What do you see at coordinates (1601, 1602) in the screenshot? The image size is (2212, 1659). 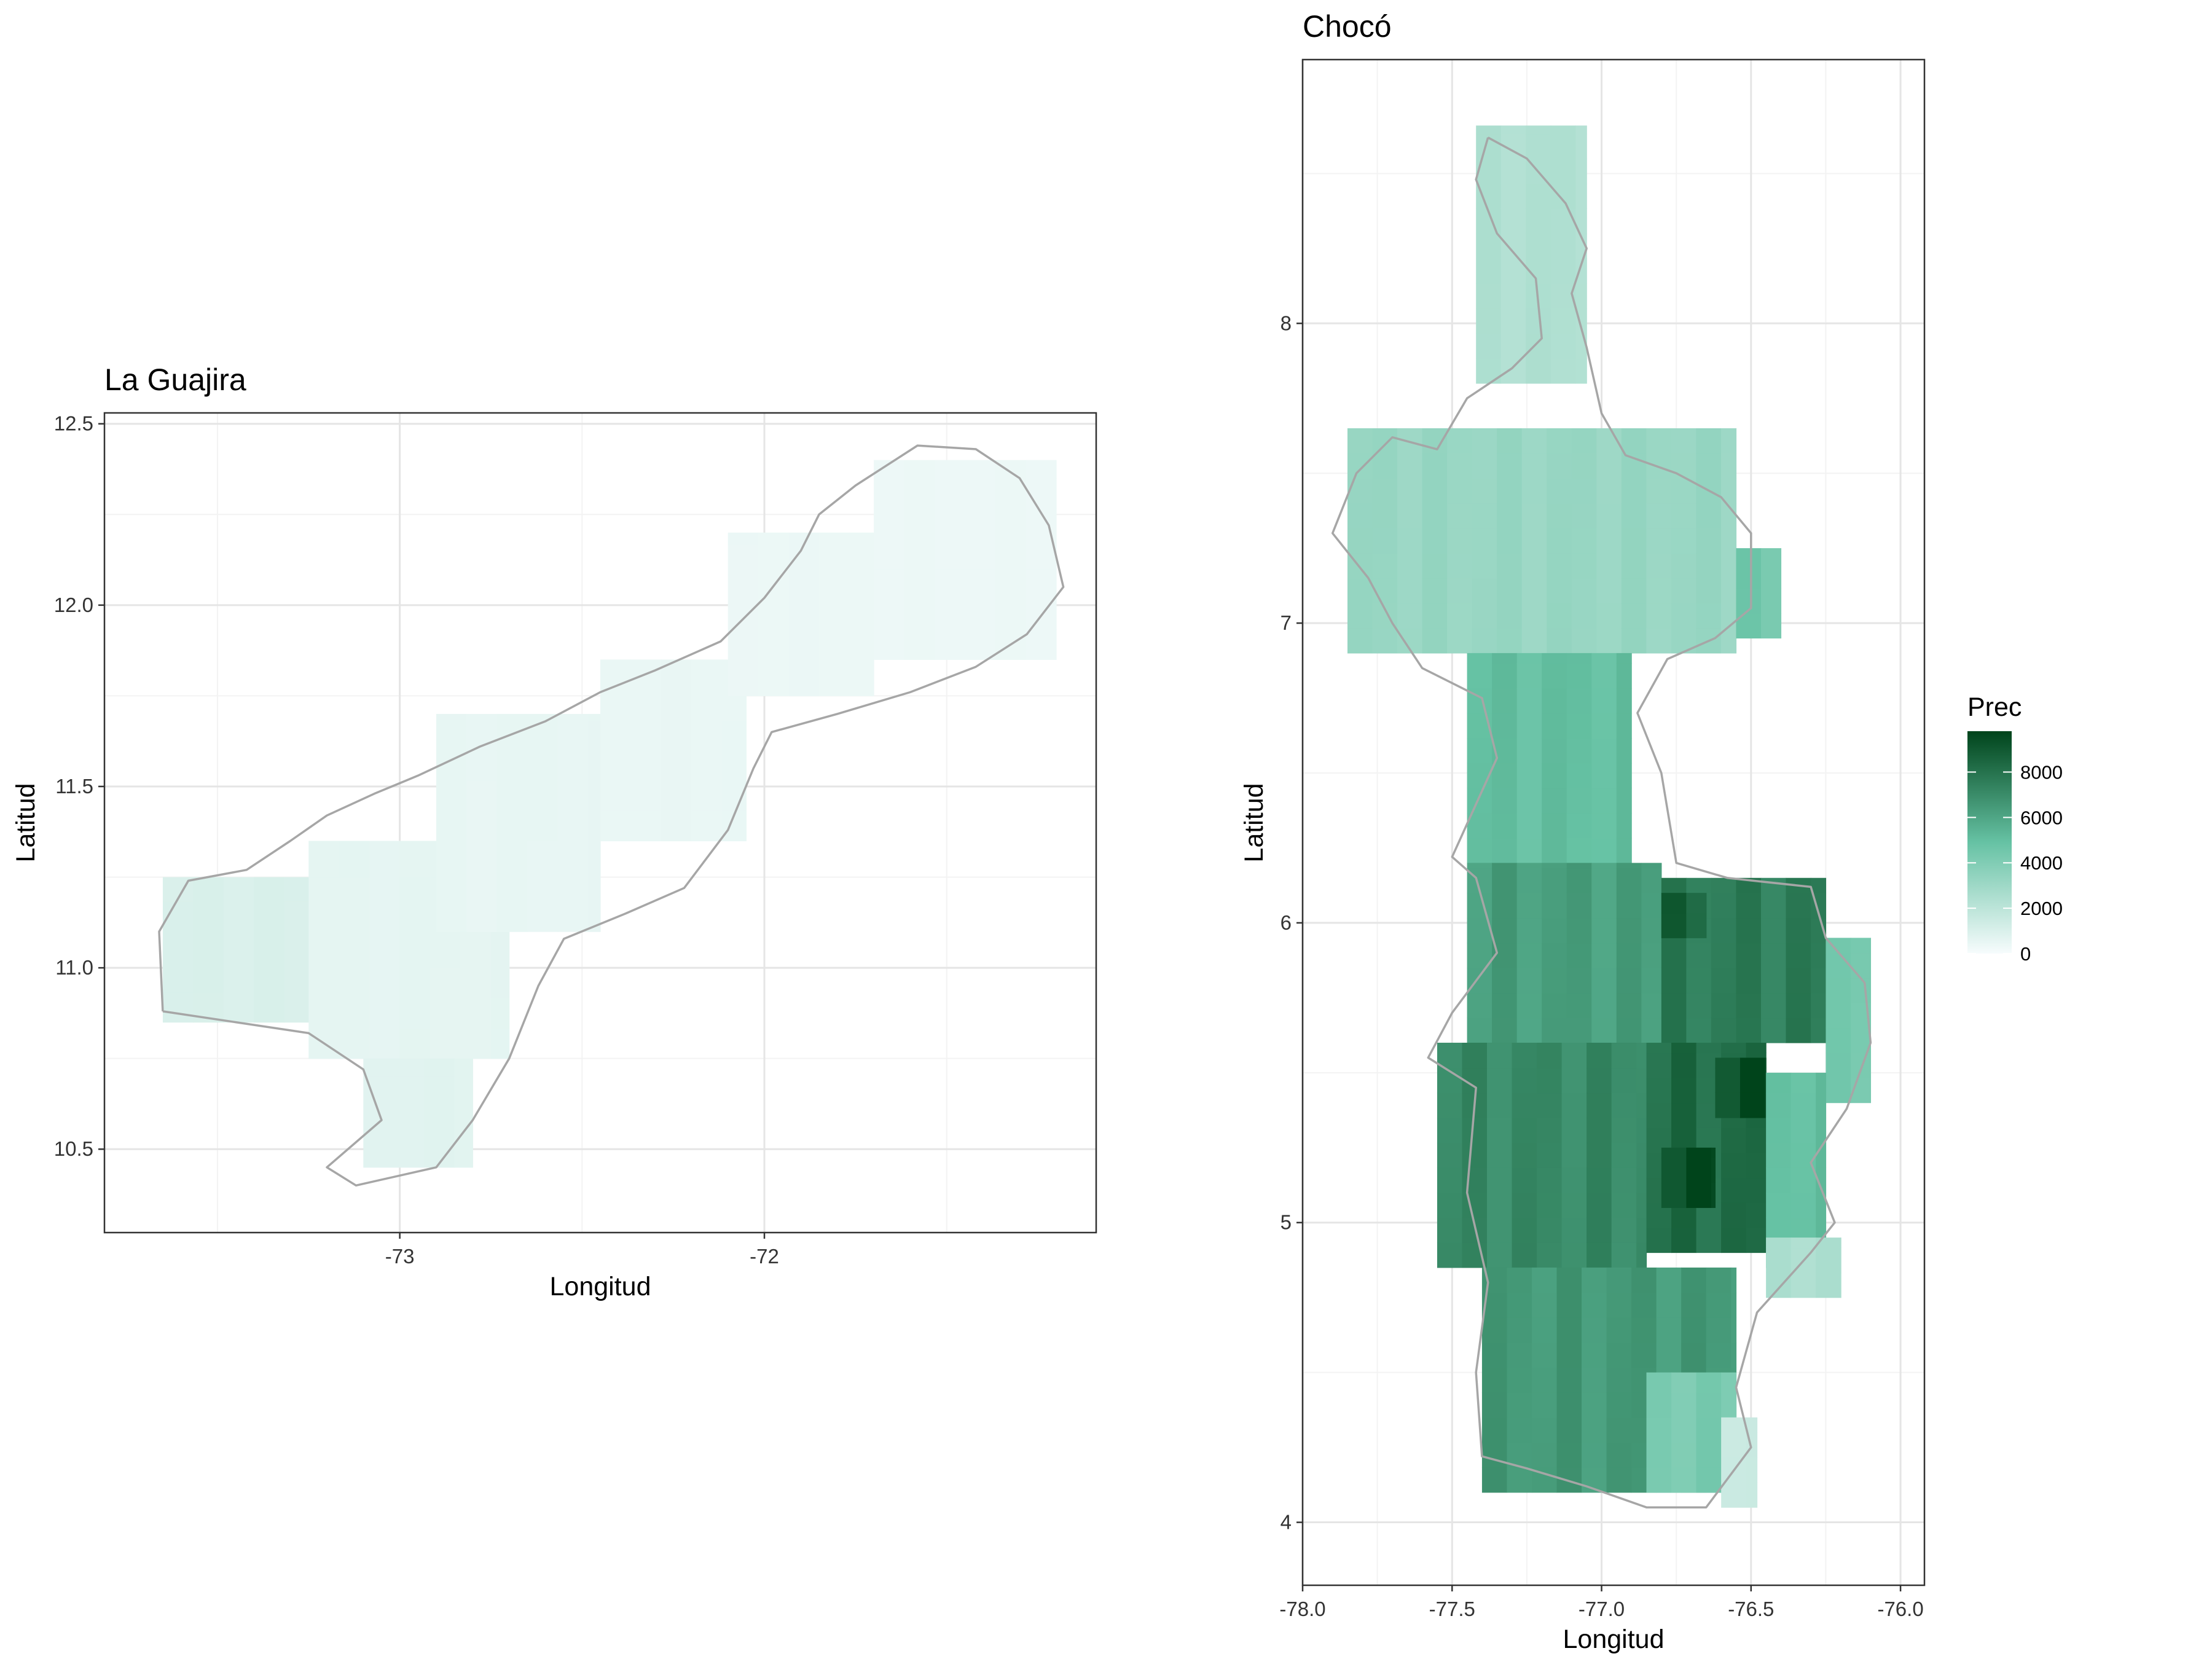 I see `x-axis-ticks: -78.0 -77.5 -77.0 -76.5 -76.0` at bounding box center [1601, 1602].